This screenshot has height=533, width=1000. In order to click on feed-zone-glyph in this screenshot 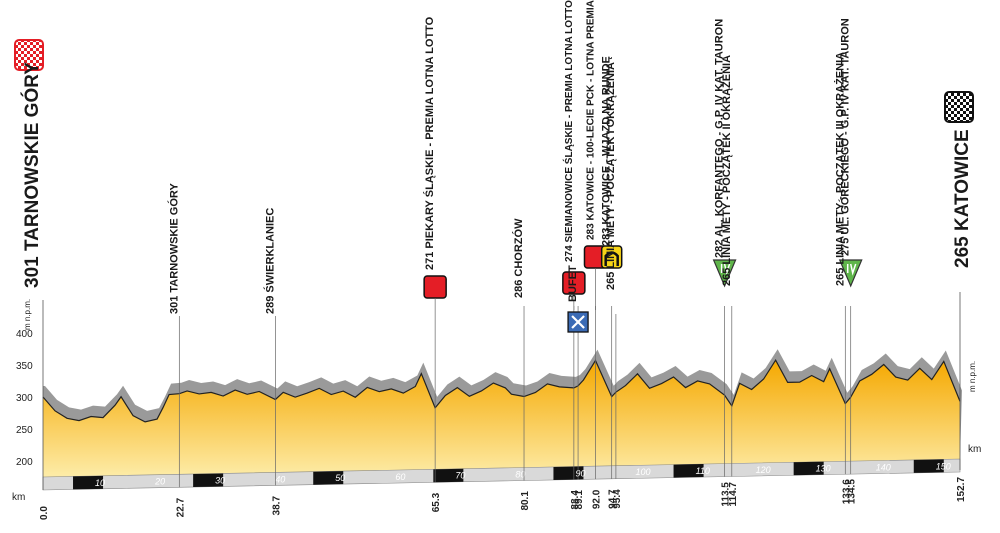, I will do `click(578, 322)`.